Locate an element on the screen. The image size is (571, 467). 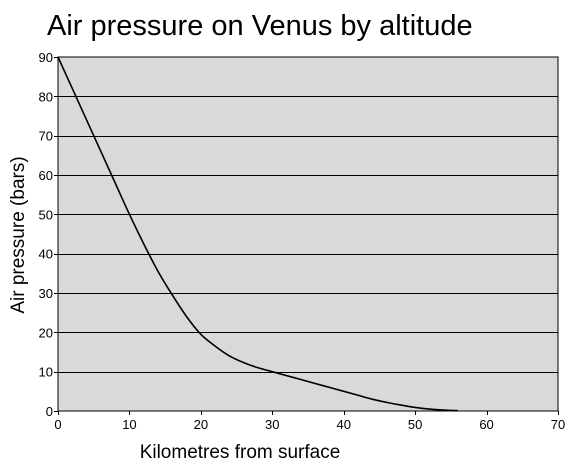
y-tick-label-60: 60 is located at coordinates (46, 175).